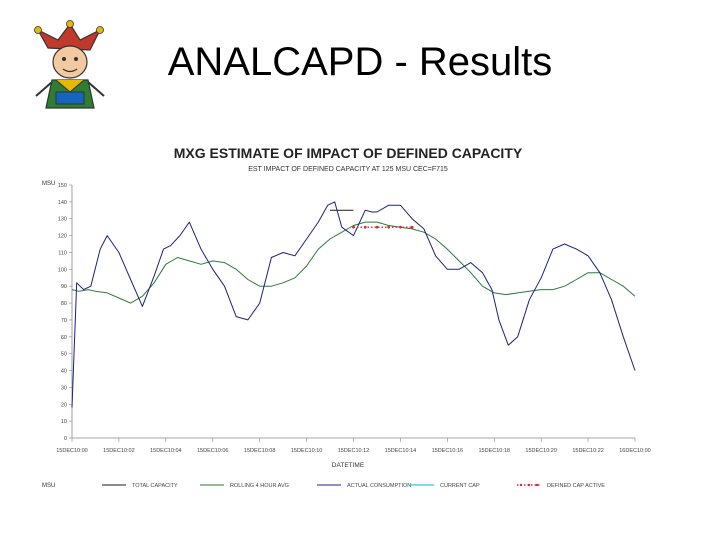  I want to click on legend-label-0: TOTAL CAPACITY, so click(155, 486).